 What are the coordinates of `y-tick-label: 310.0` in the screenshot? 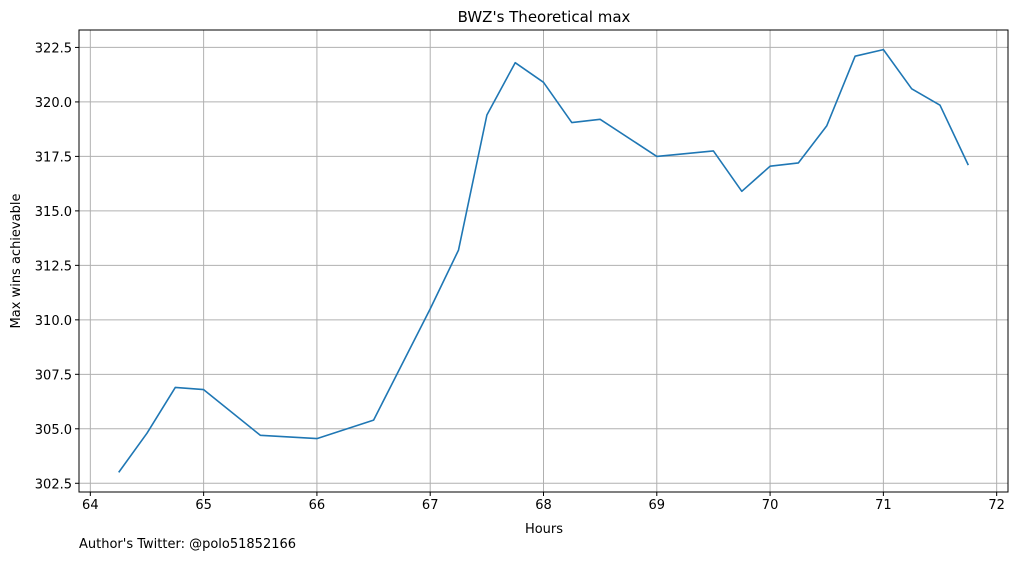 It's located at (53, 321).